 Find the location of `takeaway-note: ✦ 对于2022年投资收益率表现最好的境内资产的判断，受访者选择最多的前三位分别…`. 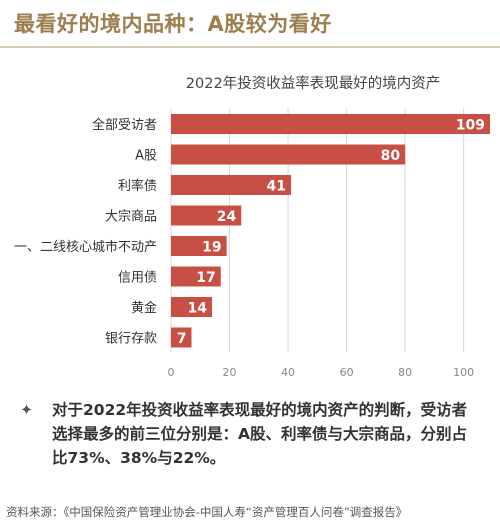

takeaway-note: ✦ 对于2022年投资收益率表现最好的境内资产的判断，受访者选择最多的前三位分别… is located at coordinates (249, 434).